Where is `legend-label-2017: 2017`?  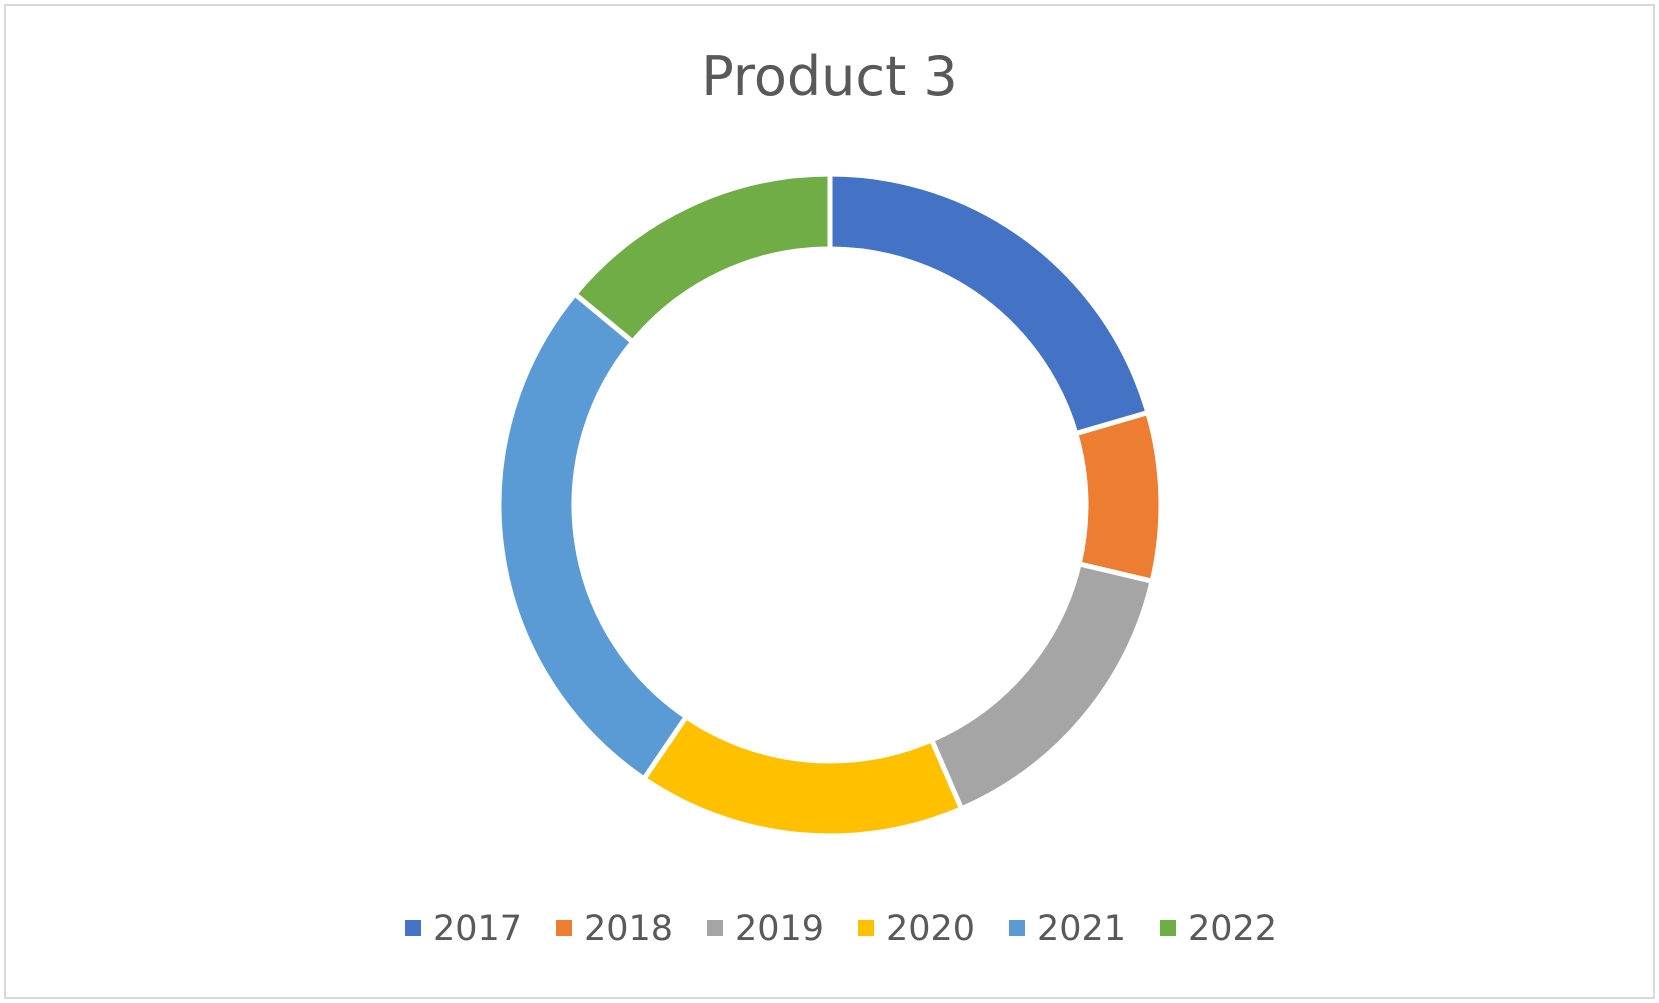
legend-label-2017: 2017 is located at coordinates (477, 929).